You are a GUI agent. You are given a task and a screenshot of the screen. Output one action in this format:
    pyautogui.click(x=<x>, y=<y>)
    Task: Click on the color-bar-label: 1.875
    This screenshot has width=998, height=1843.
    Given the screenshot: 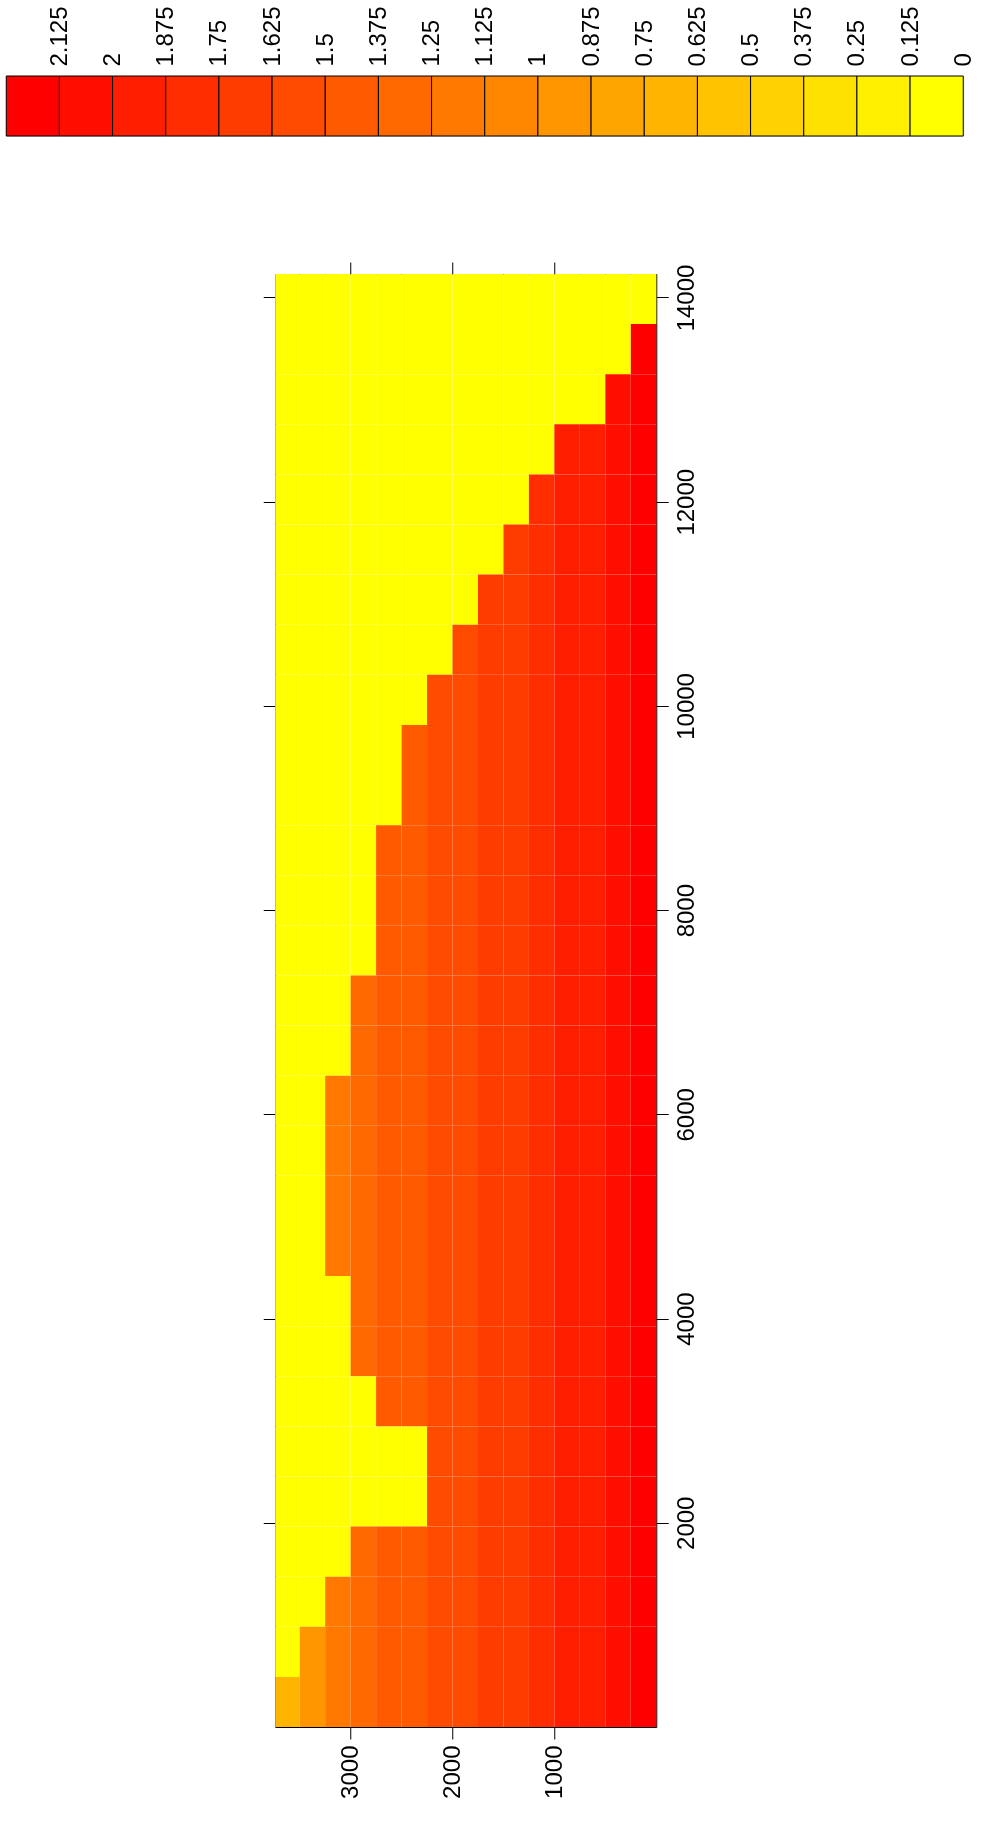 What is the action you would take?
    pyautogui.click(x=165, y=36)
    